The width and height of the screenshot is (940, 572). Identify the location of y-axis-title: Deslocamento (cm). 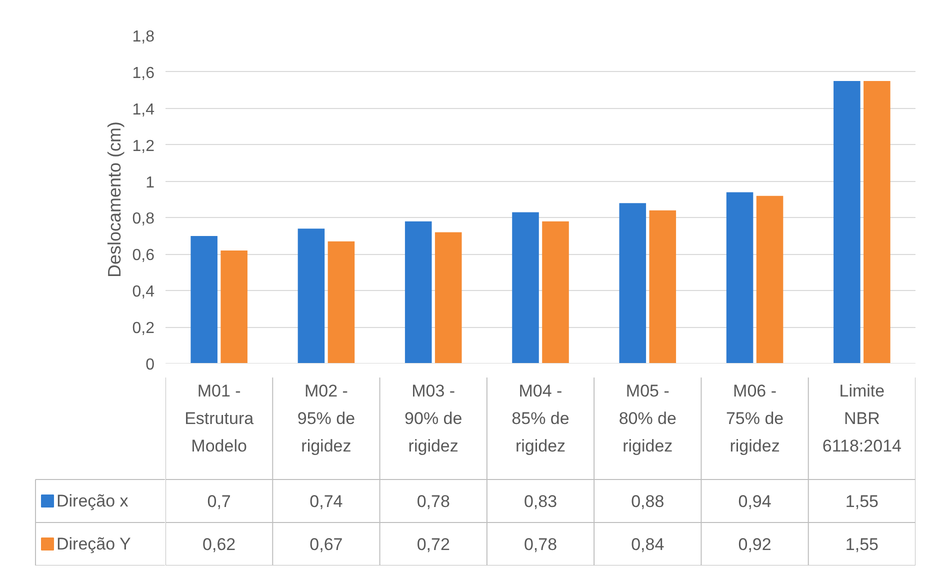
(114, 199).